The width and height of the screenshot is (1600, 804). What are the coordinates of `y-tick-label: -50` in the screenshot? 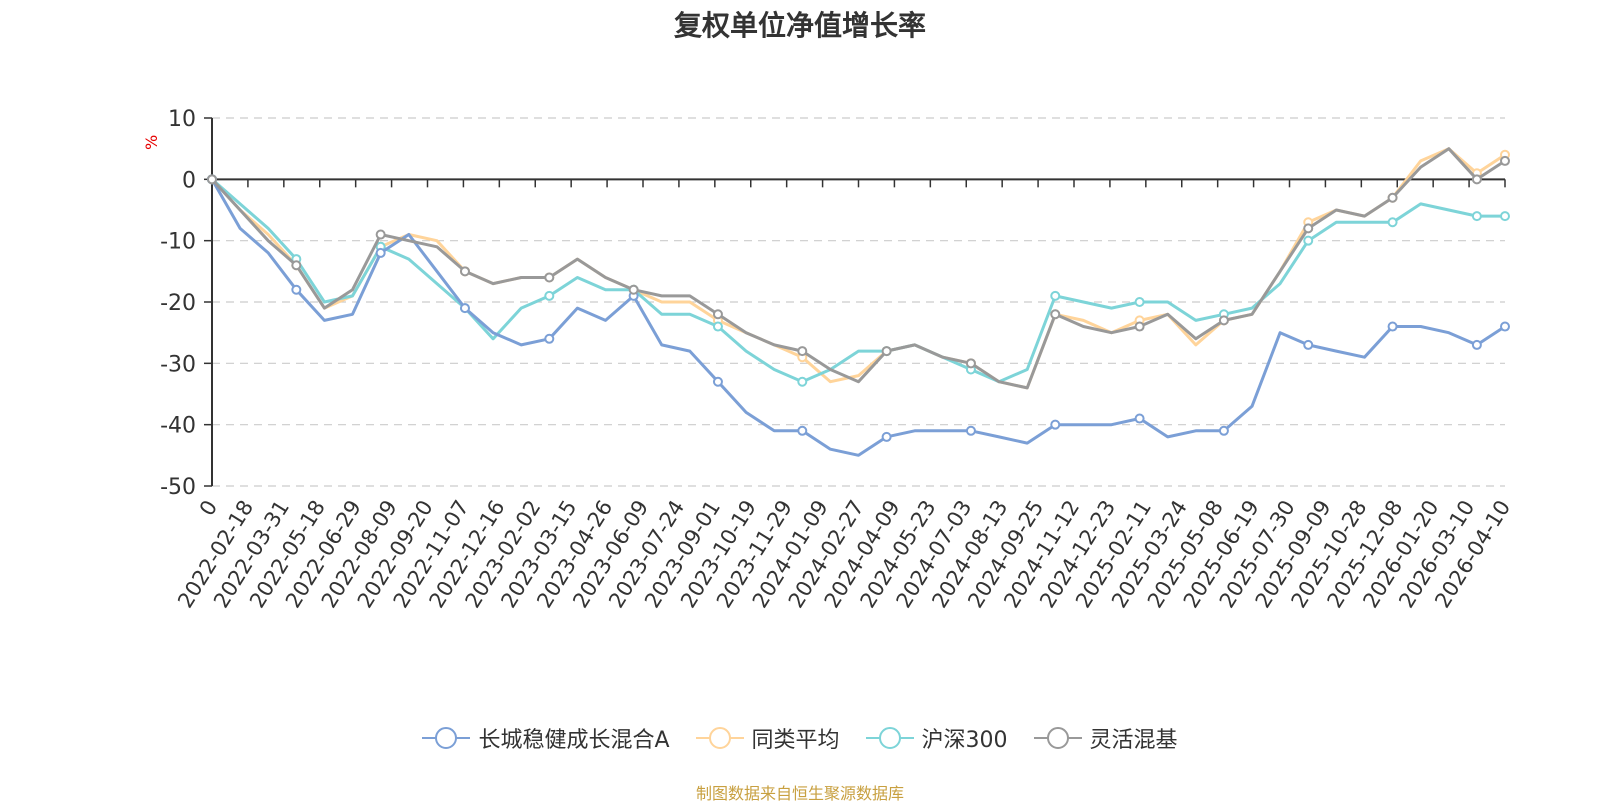 It's located at (178, 487).